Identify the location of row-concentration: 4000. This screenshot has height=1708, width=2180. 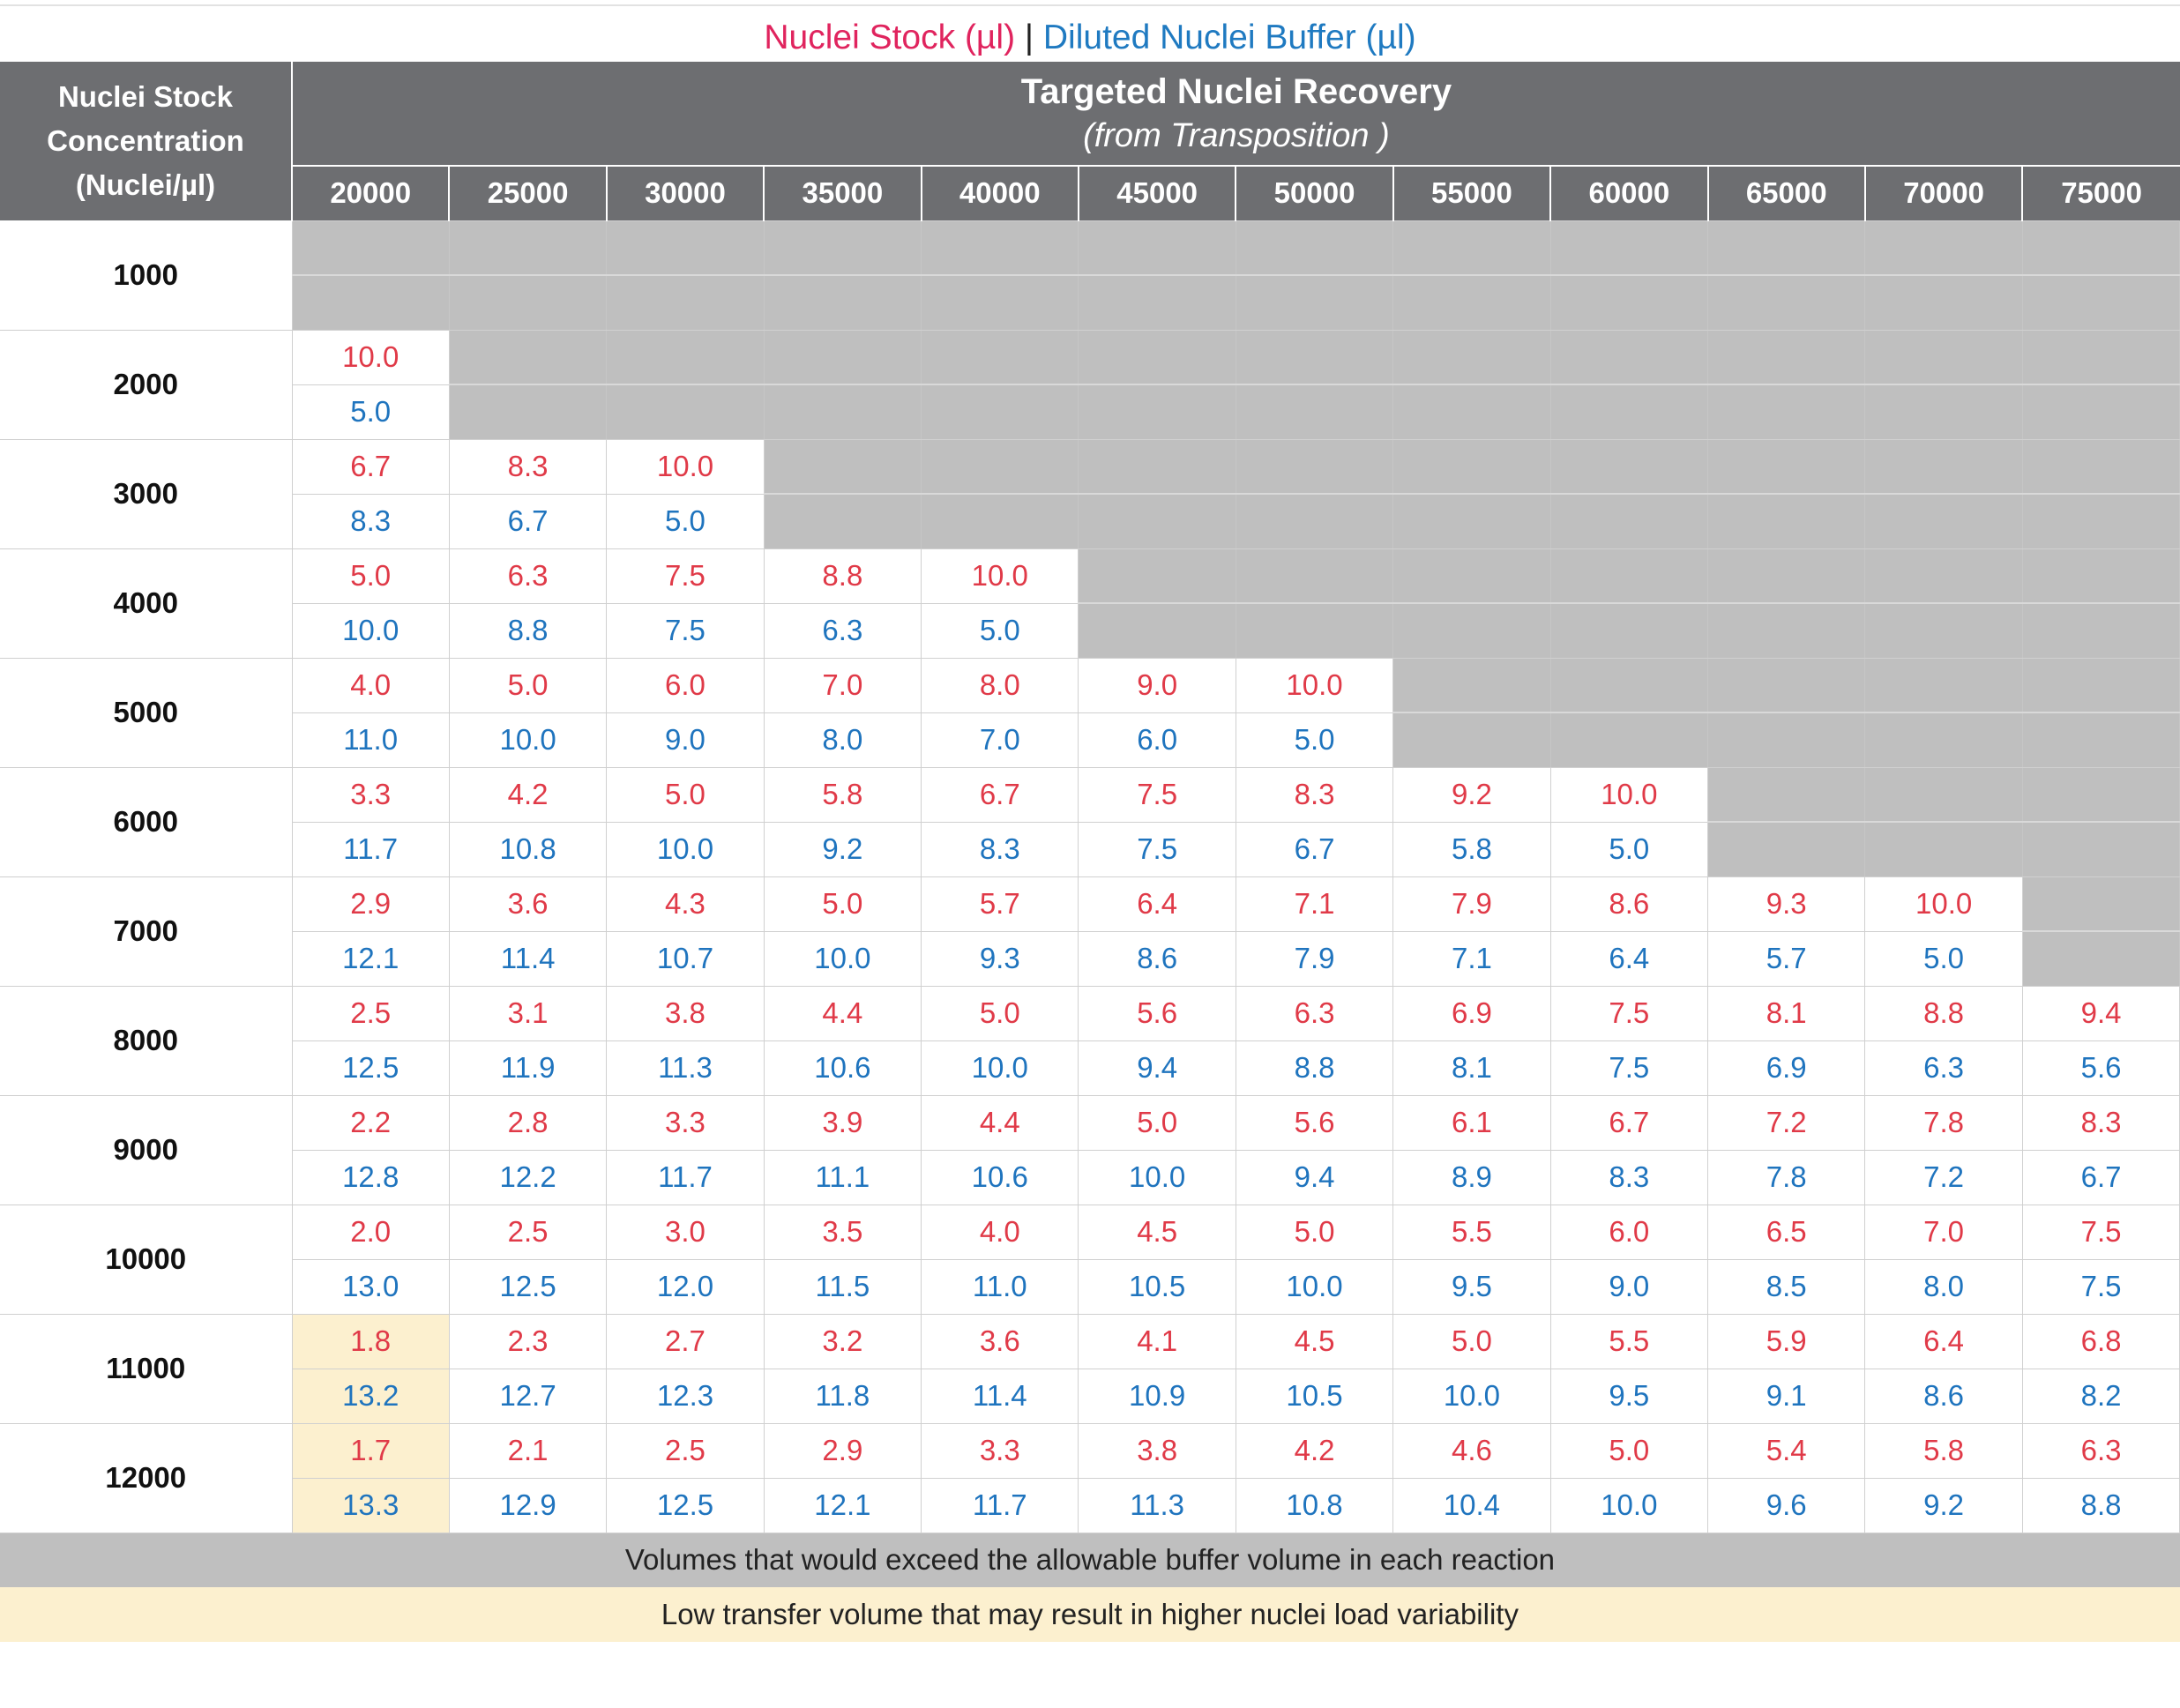
(146, 603).